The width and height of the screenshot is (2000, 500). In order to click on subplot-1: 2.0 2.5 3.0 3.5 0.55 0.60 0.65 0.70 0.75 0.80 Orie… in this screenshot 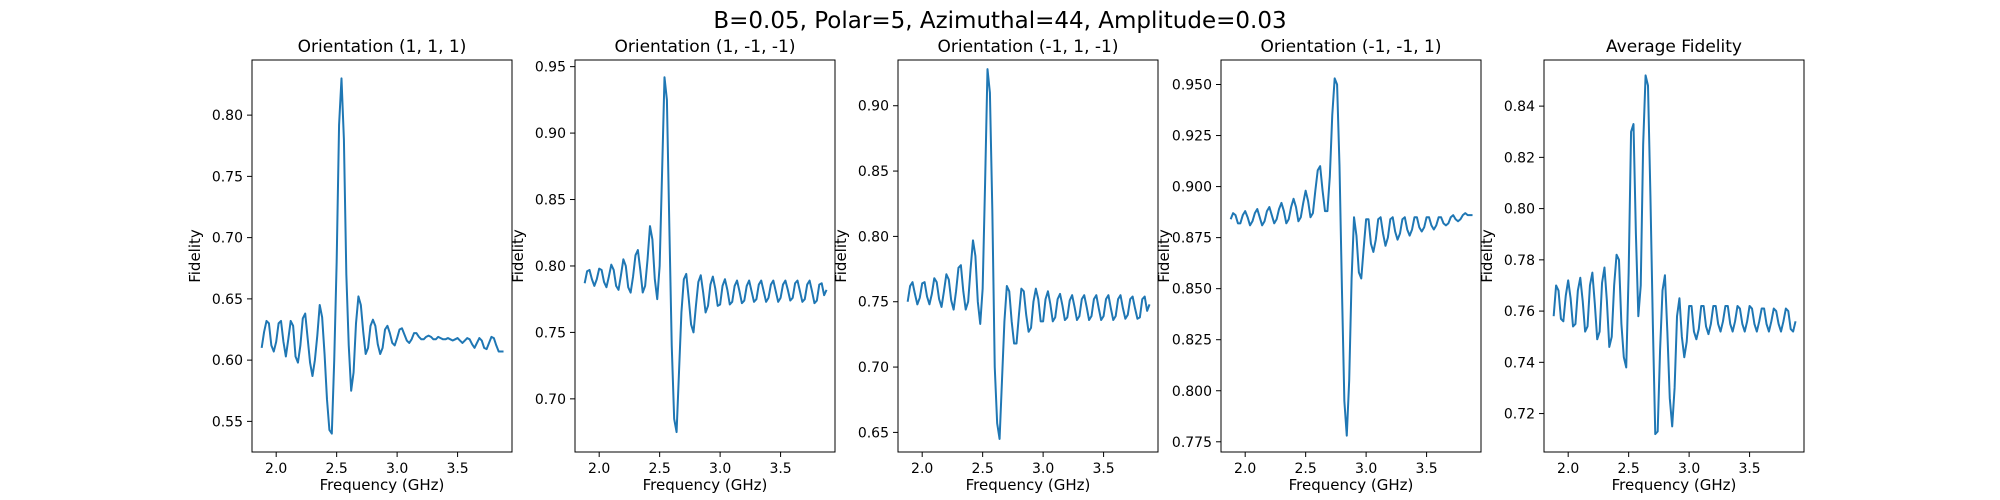, I will do `click(349, 265)`.